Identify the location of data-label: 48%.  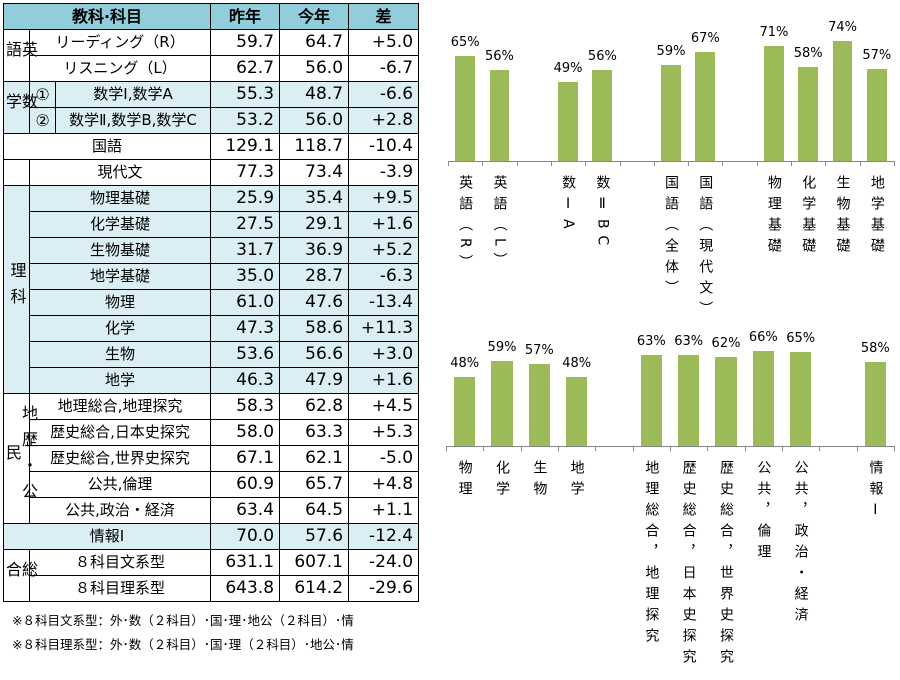
(465, 363).